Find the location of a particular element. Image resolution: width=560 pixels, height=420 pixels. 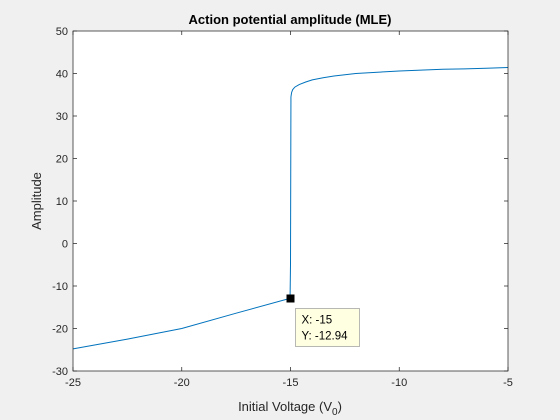

y-tick-label: -10 is located at coordinates (60, 287).